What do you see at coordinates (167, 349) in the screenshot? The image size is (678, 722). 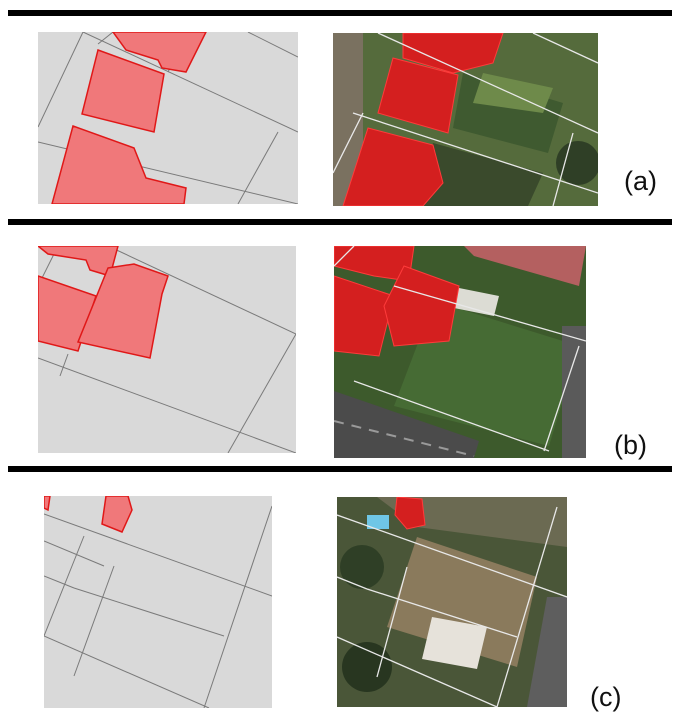 I see `map-panel-b` at bounding box center [167, 349].